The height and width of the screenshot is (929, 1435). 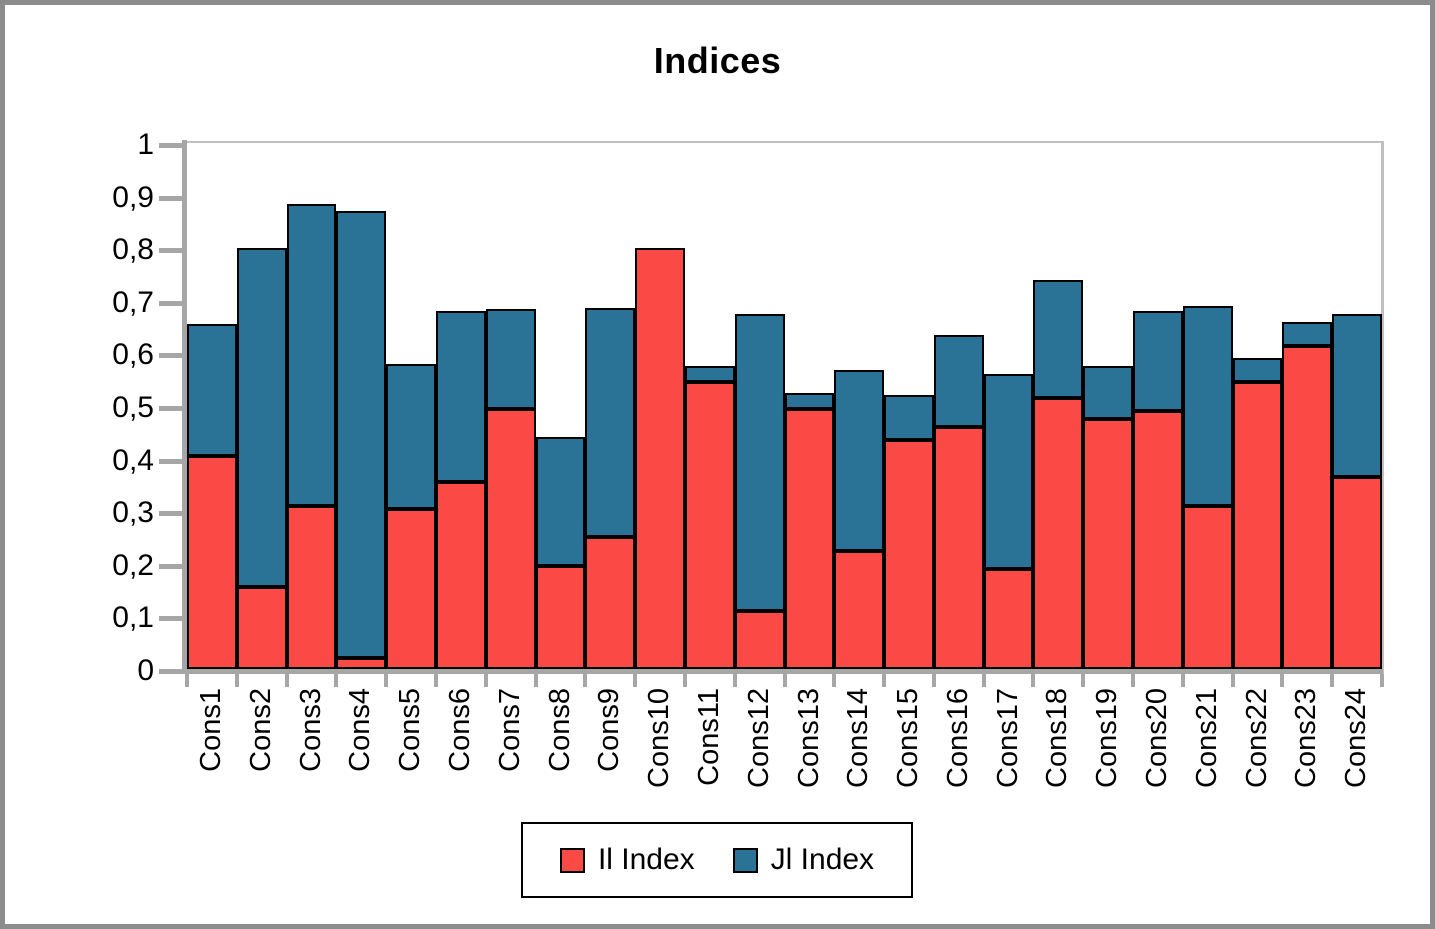 I want to click on bar-segment-il-cons4, so click(x=361, y=663).